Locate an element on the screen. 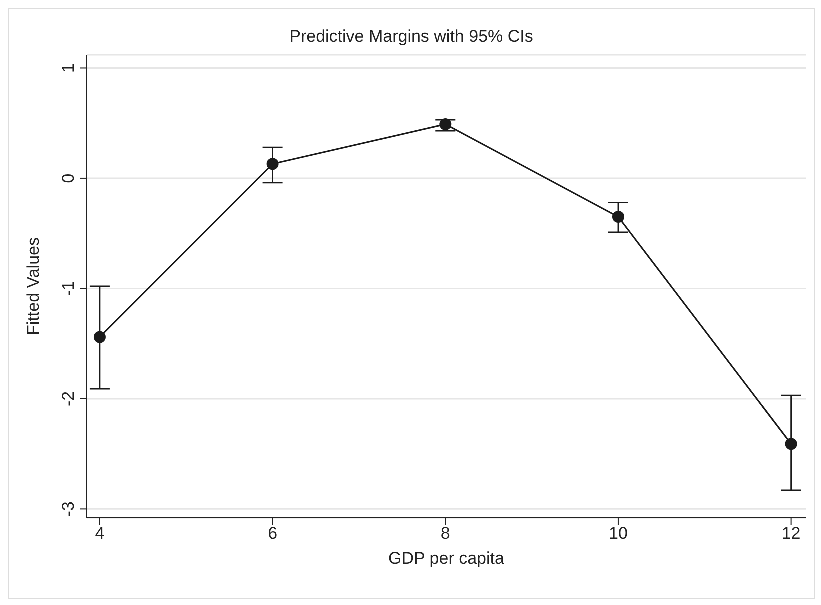  x-tick-label: 10 is located at coordinates (618, 534).